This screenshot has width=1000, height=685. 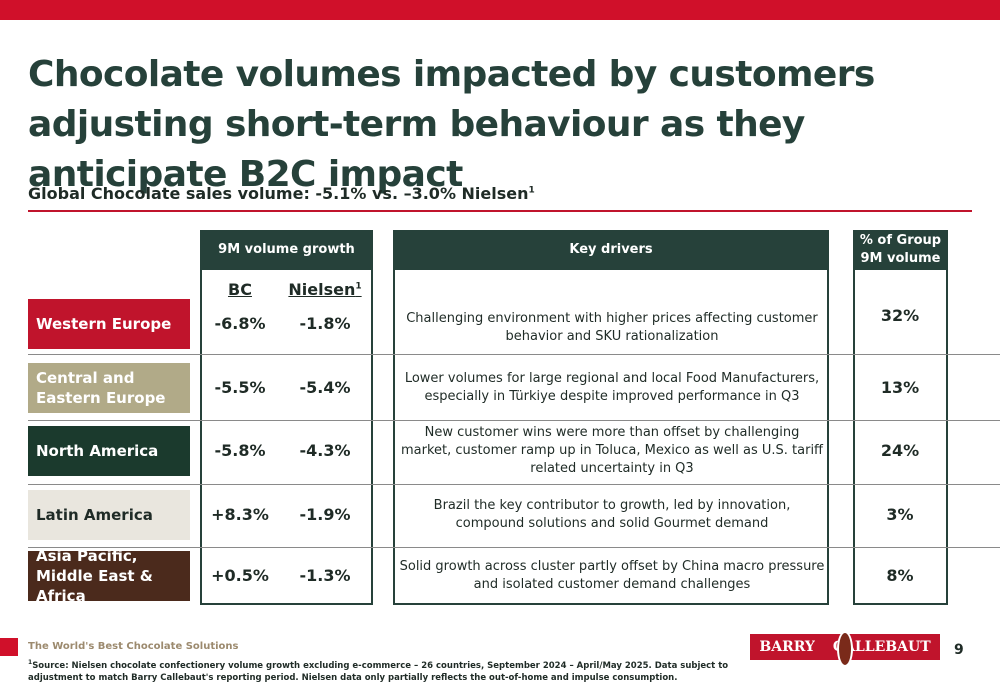 I want to click on rule, so click(x=500, y=211).